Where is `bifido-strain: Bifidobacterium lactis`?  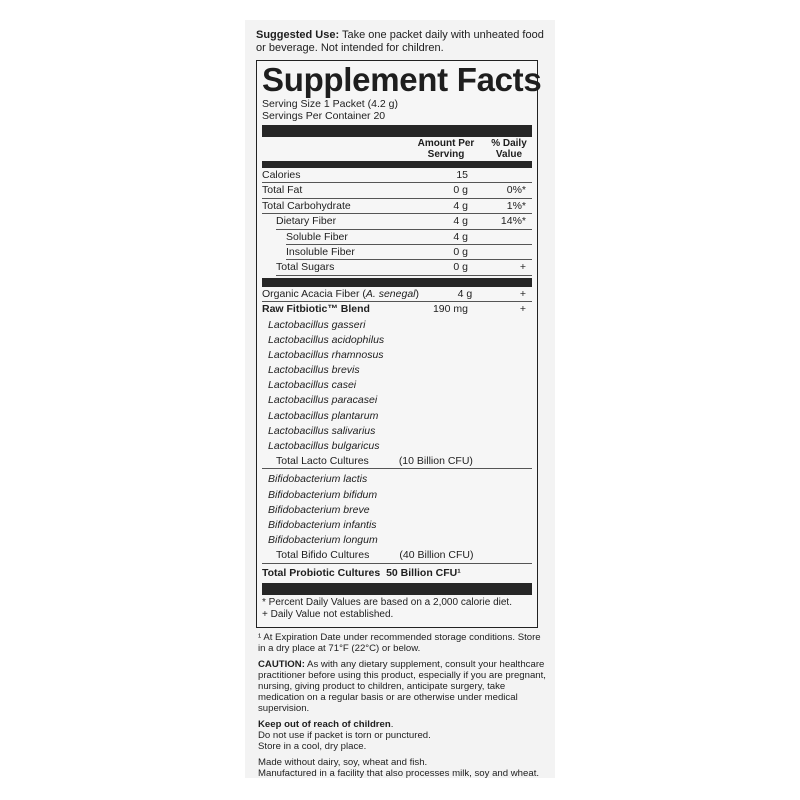 bifido-strain: Bifidobacterium lactis is located at coordinates (318, 479).